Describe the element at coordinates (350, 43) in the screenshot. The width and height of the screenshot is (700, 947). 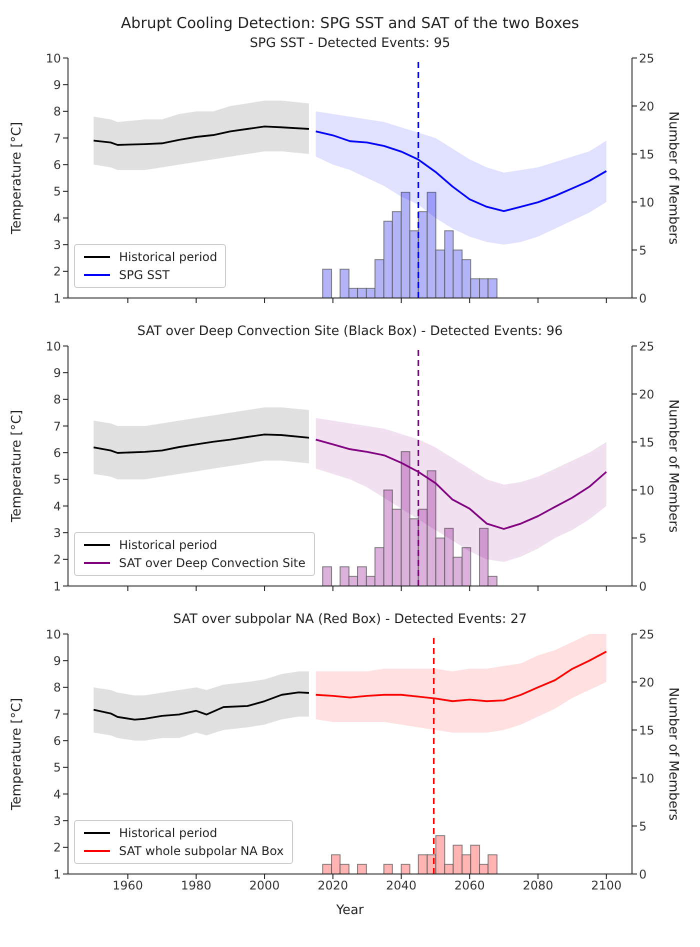
I see `chart-subtitle: SPG SST - Detected Events: 95` at that location.